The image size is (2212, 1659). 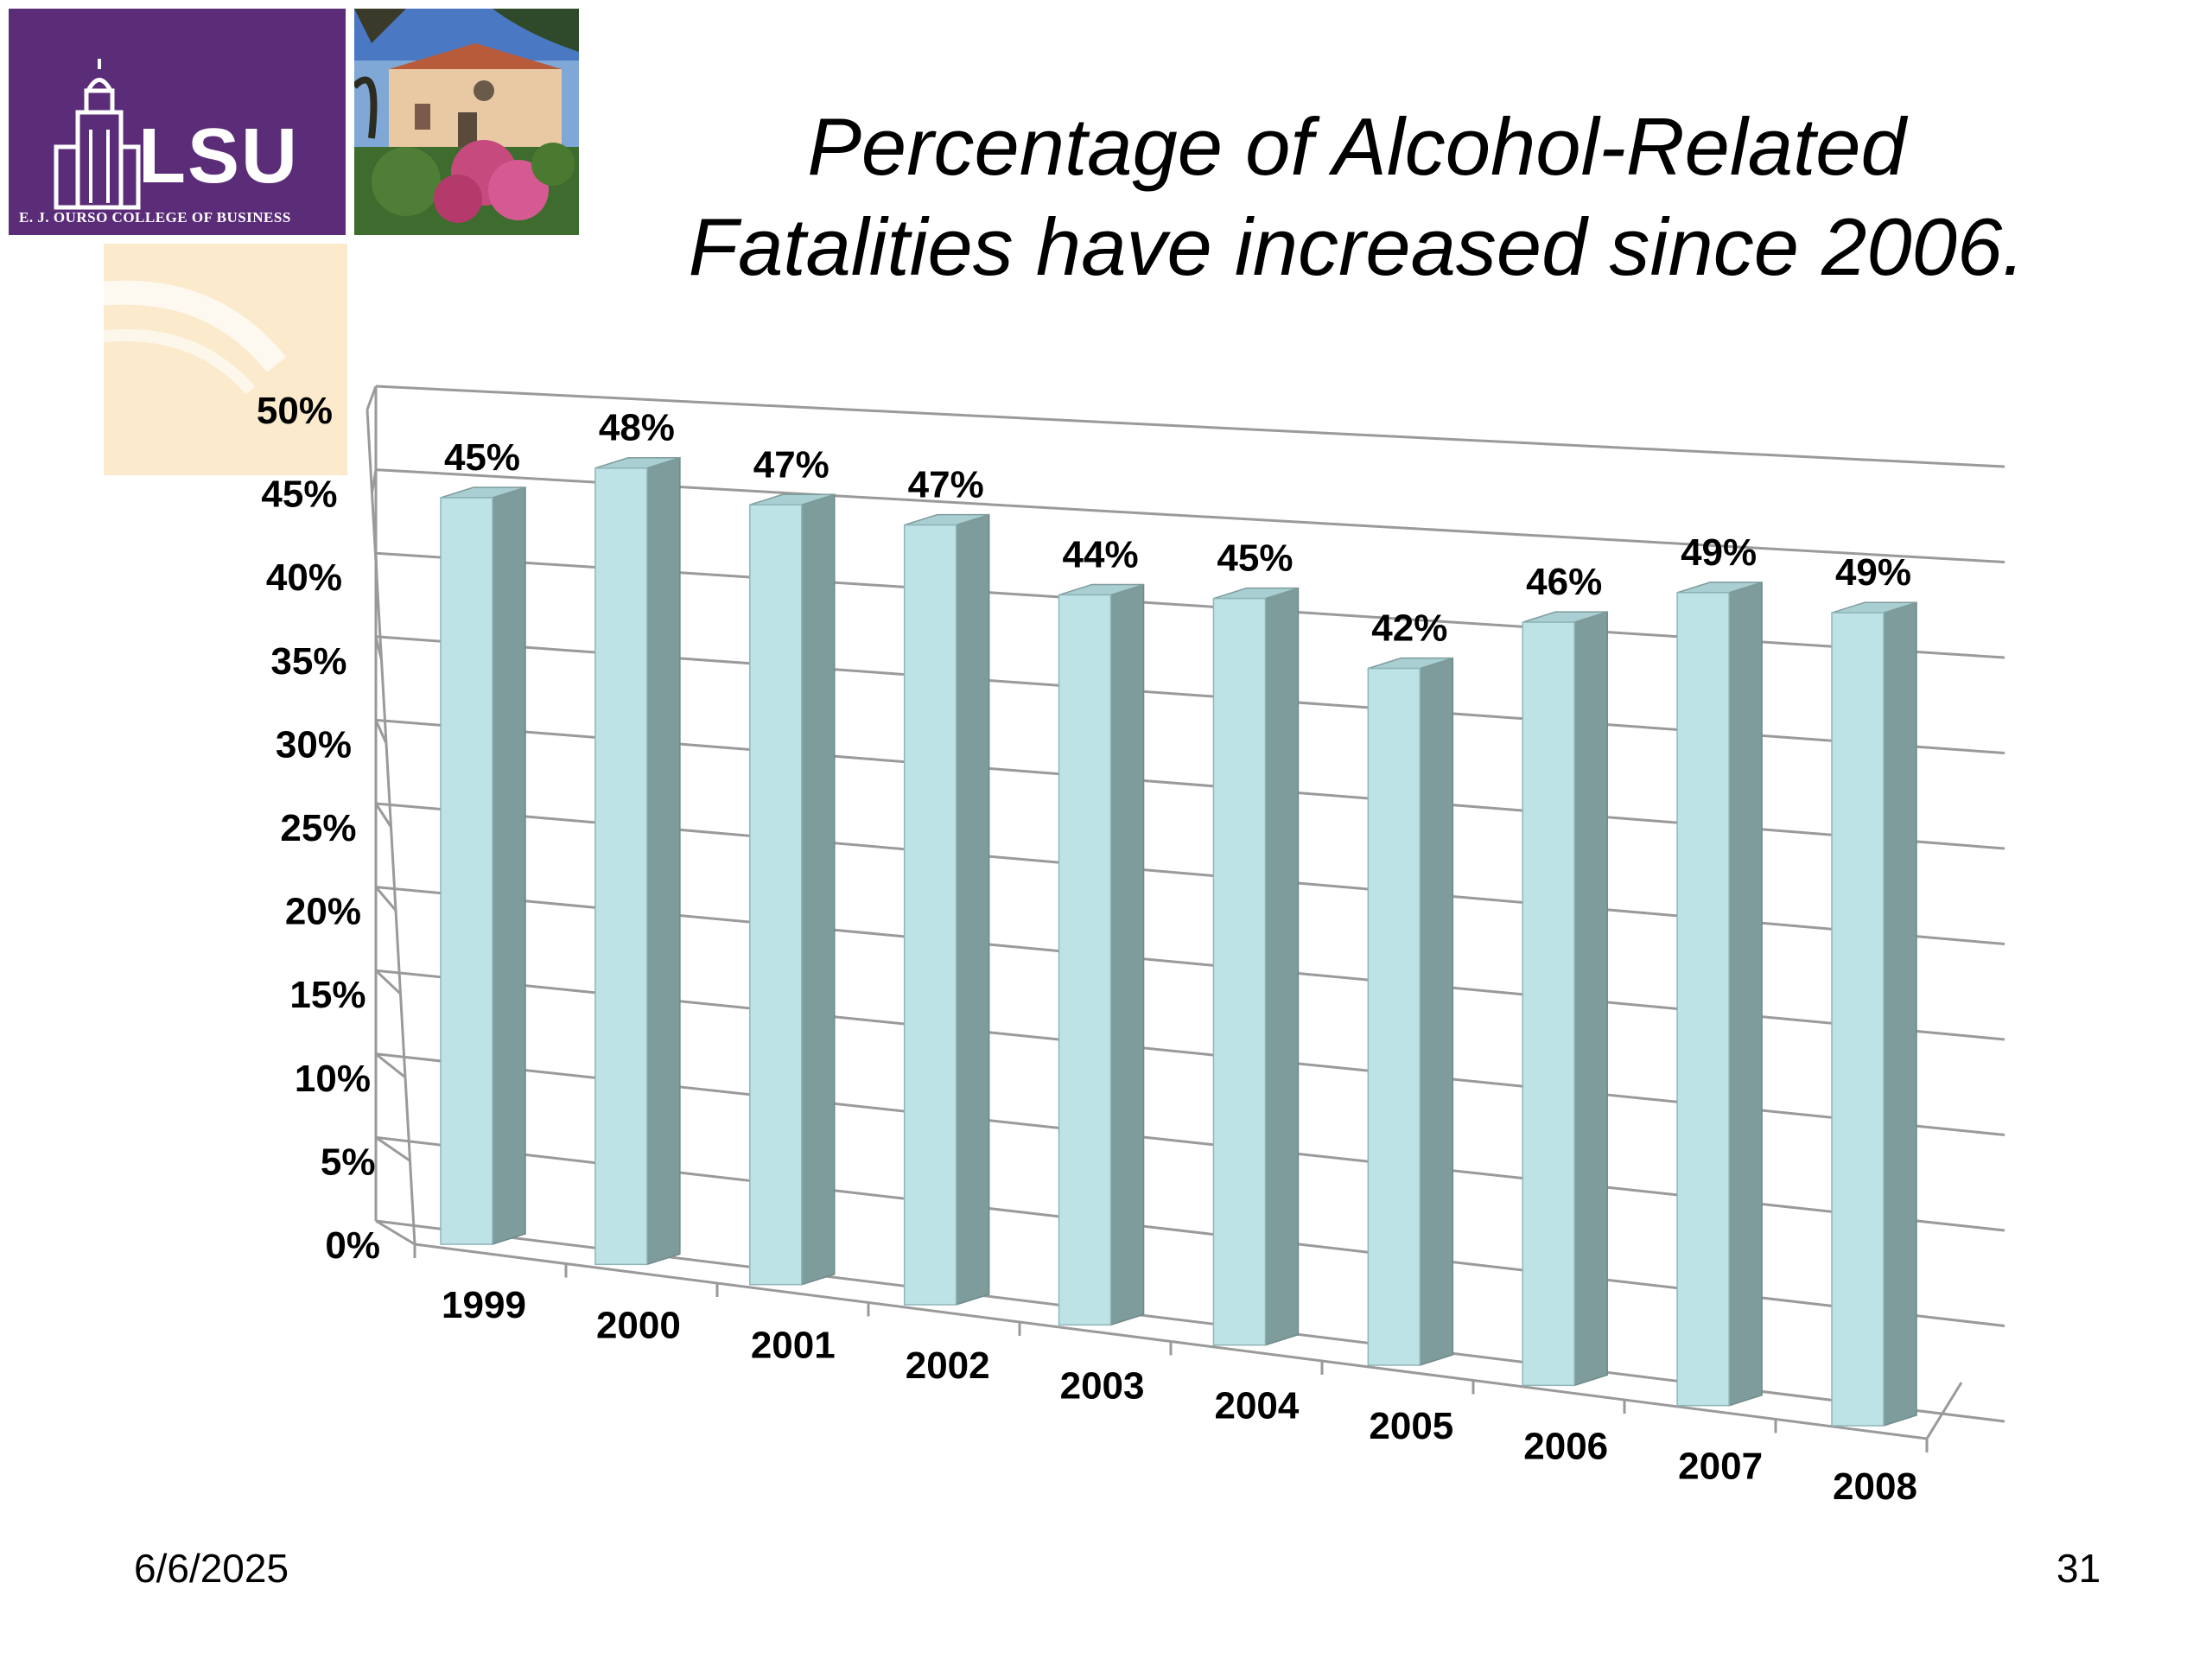 What do you see at coordinates (948, 1365) in the screenshot?
I see `x-tick-label: 2002` at bounding box center [948, 1365].